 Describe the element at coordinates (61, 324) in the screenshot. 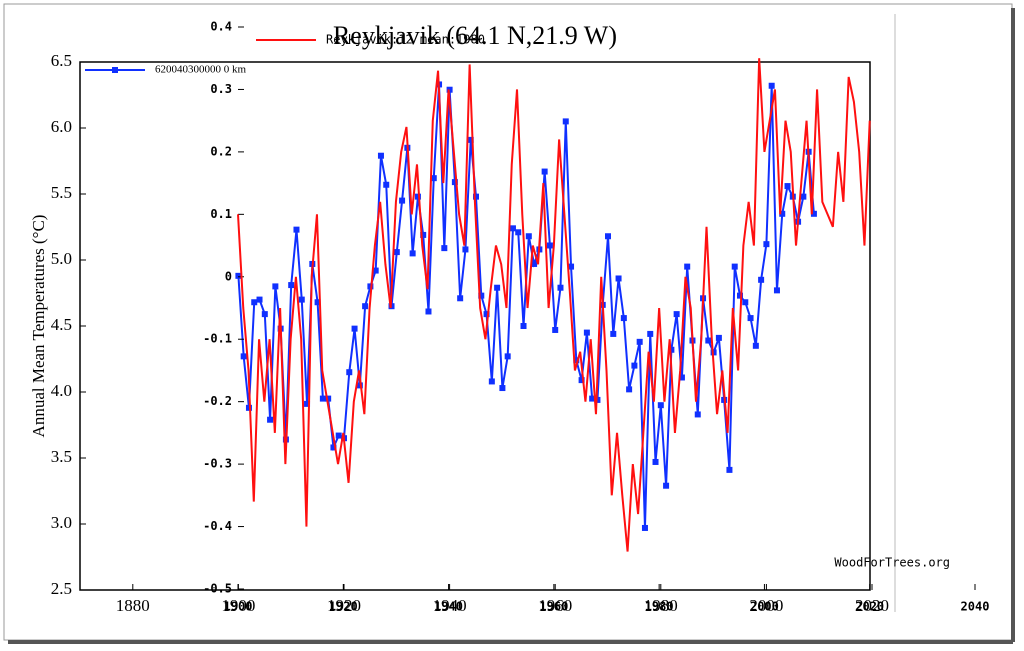

I see `y-tick-label: 4.5` at that location.